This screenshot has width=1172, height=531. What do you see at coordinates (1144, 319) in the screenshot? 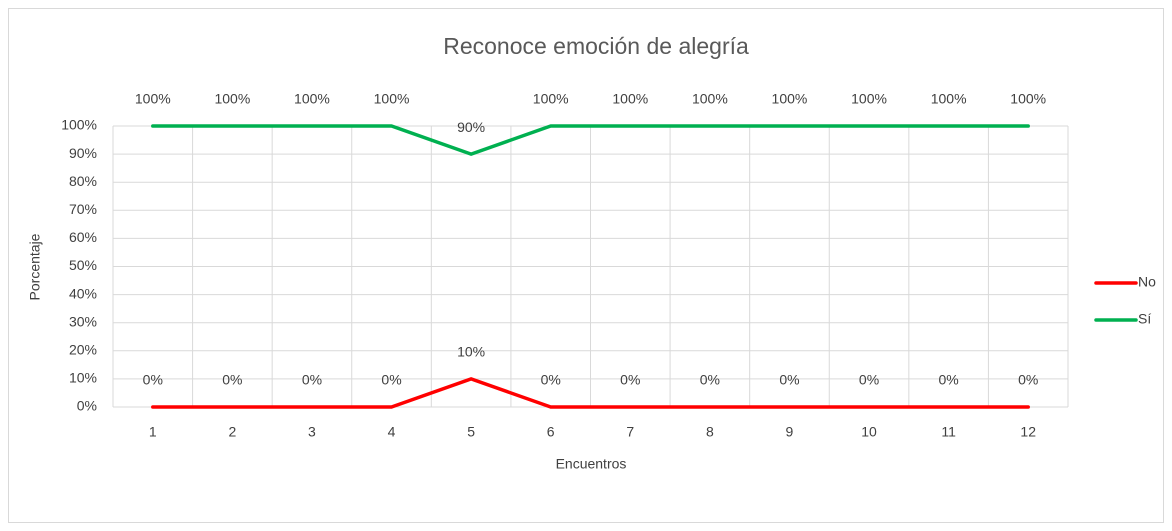
I see `legend-label: Sí` at bounding box center [1144, 319].